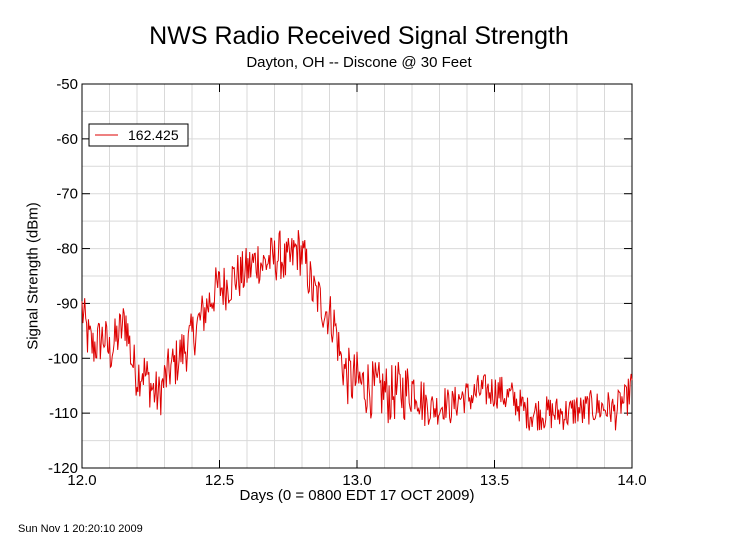 The image size is (750, 550). What do you see at coordinates (63, 468) in the screenshot?
I see `y-tick-label: -120` at bounding box center [63, 468].